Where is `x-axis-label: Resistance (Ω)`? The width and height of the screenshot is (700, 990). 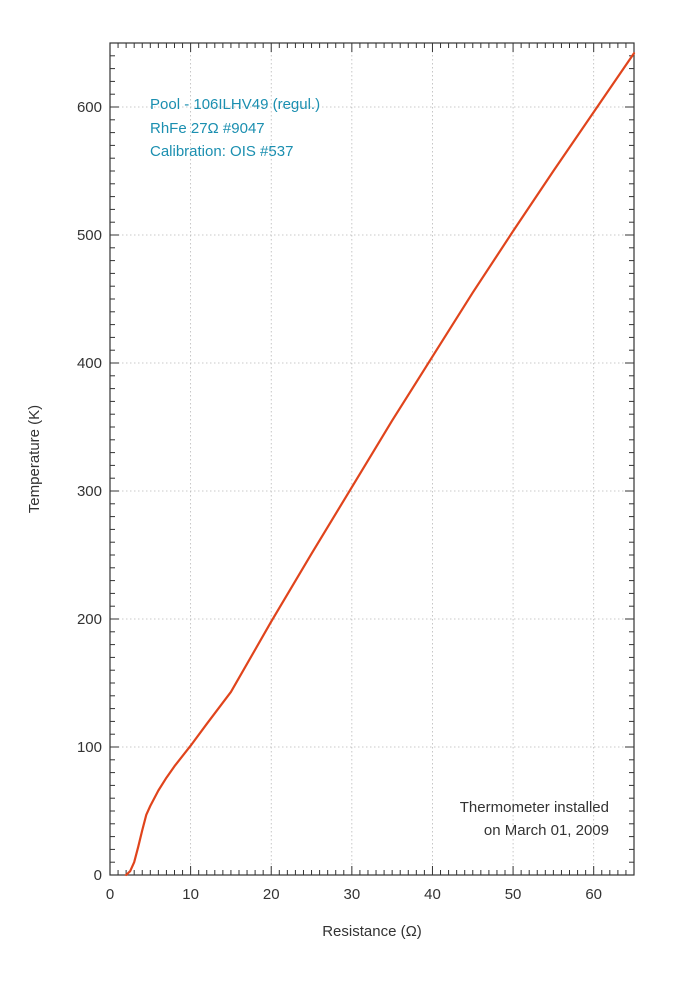
x-axis-label: Resistance (Ω) is located at coordinates (372, 931).